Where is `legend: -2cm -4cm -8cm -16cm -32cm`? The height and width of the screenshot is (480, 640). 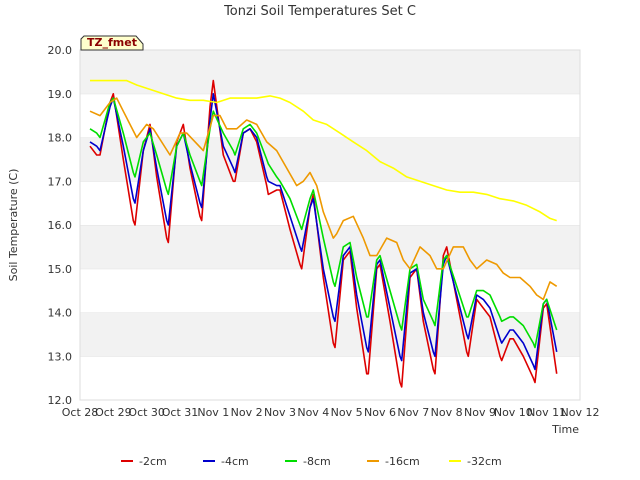
legend: -2cm -4cm -8cm -16cm -32cm is located at coordinates (311, 461).